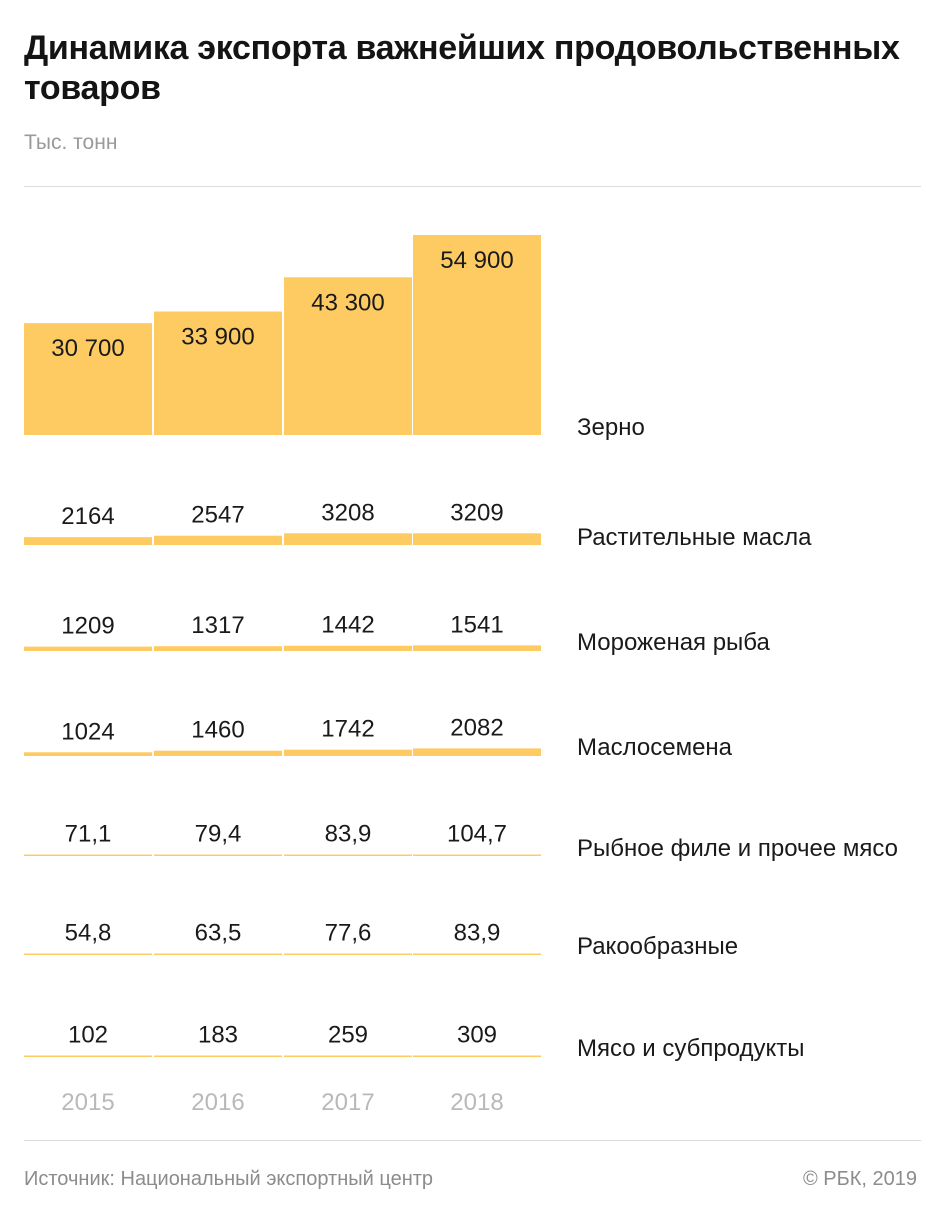 The image size is (945, 1226). I want to click on series-label: Мясо и субпродукты, so click(691, 1048).